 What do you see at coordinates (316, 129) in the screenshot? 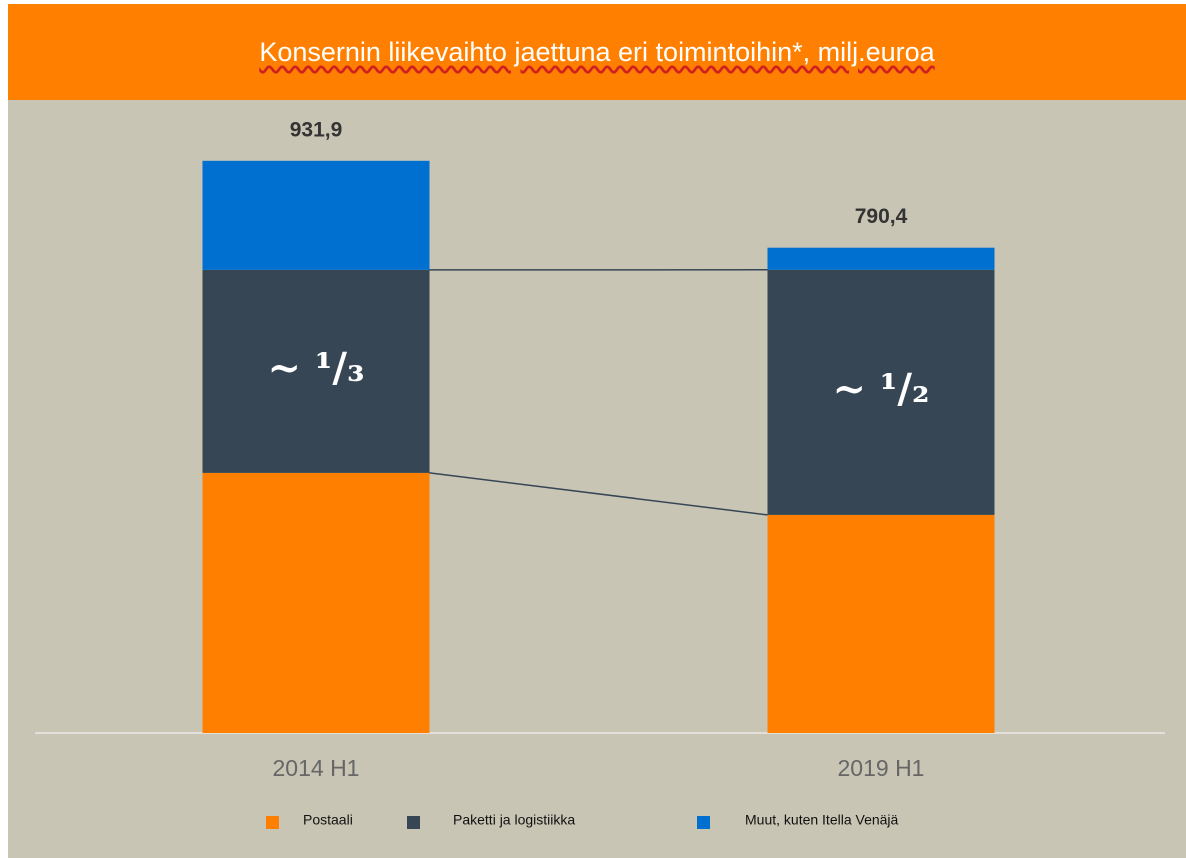
I see `total-label: 931,9` at bounding box center [316, 129].